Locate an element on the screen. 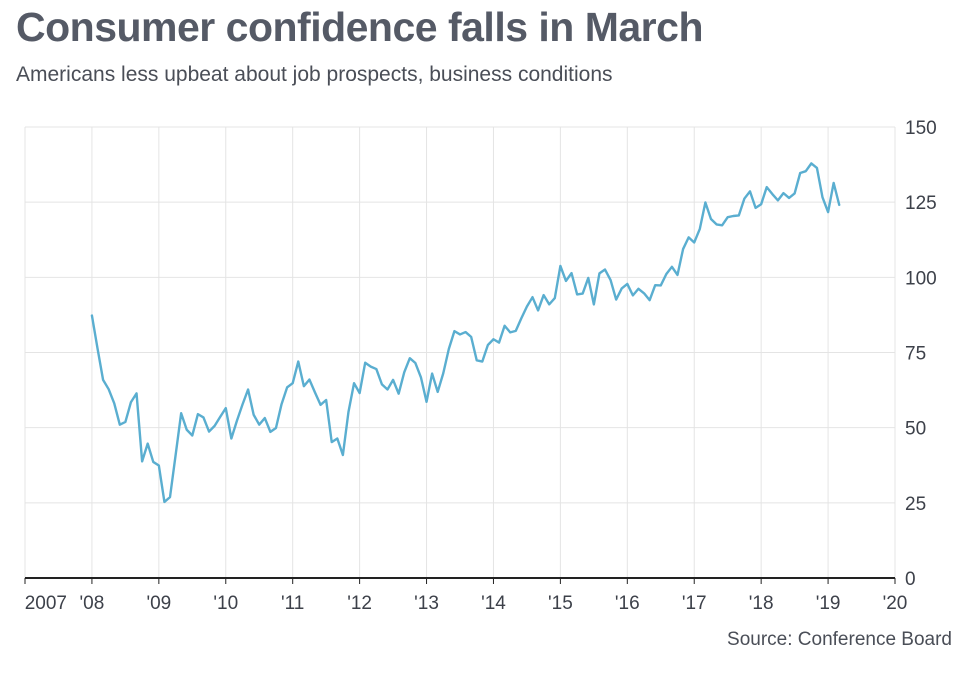 Image resolution: width=974 pixels, height=679 pixels. y-tick-label: 75 is located at coordinates (915, 354).